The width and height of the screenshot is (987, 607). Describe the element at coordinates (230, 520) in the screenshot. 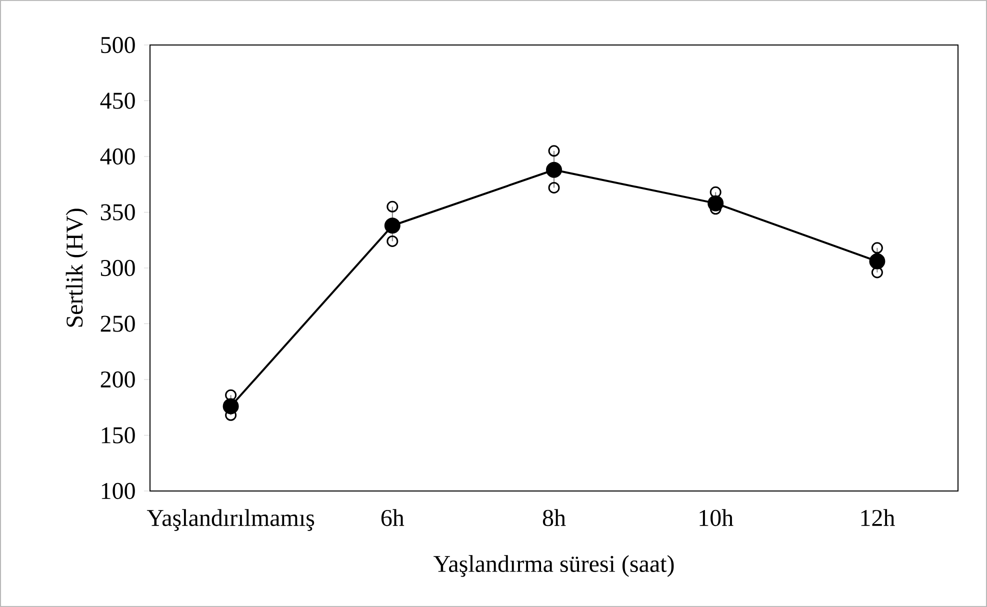

I see `x-tick-label: Yaşlandırılmamış` at that location.